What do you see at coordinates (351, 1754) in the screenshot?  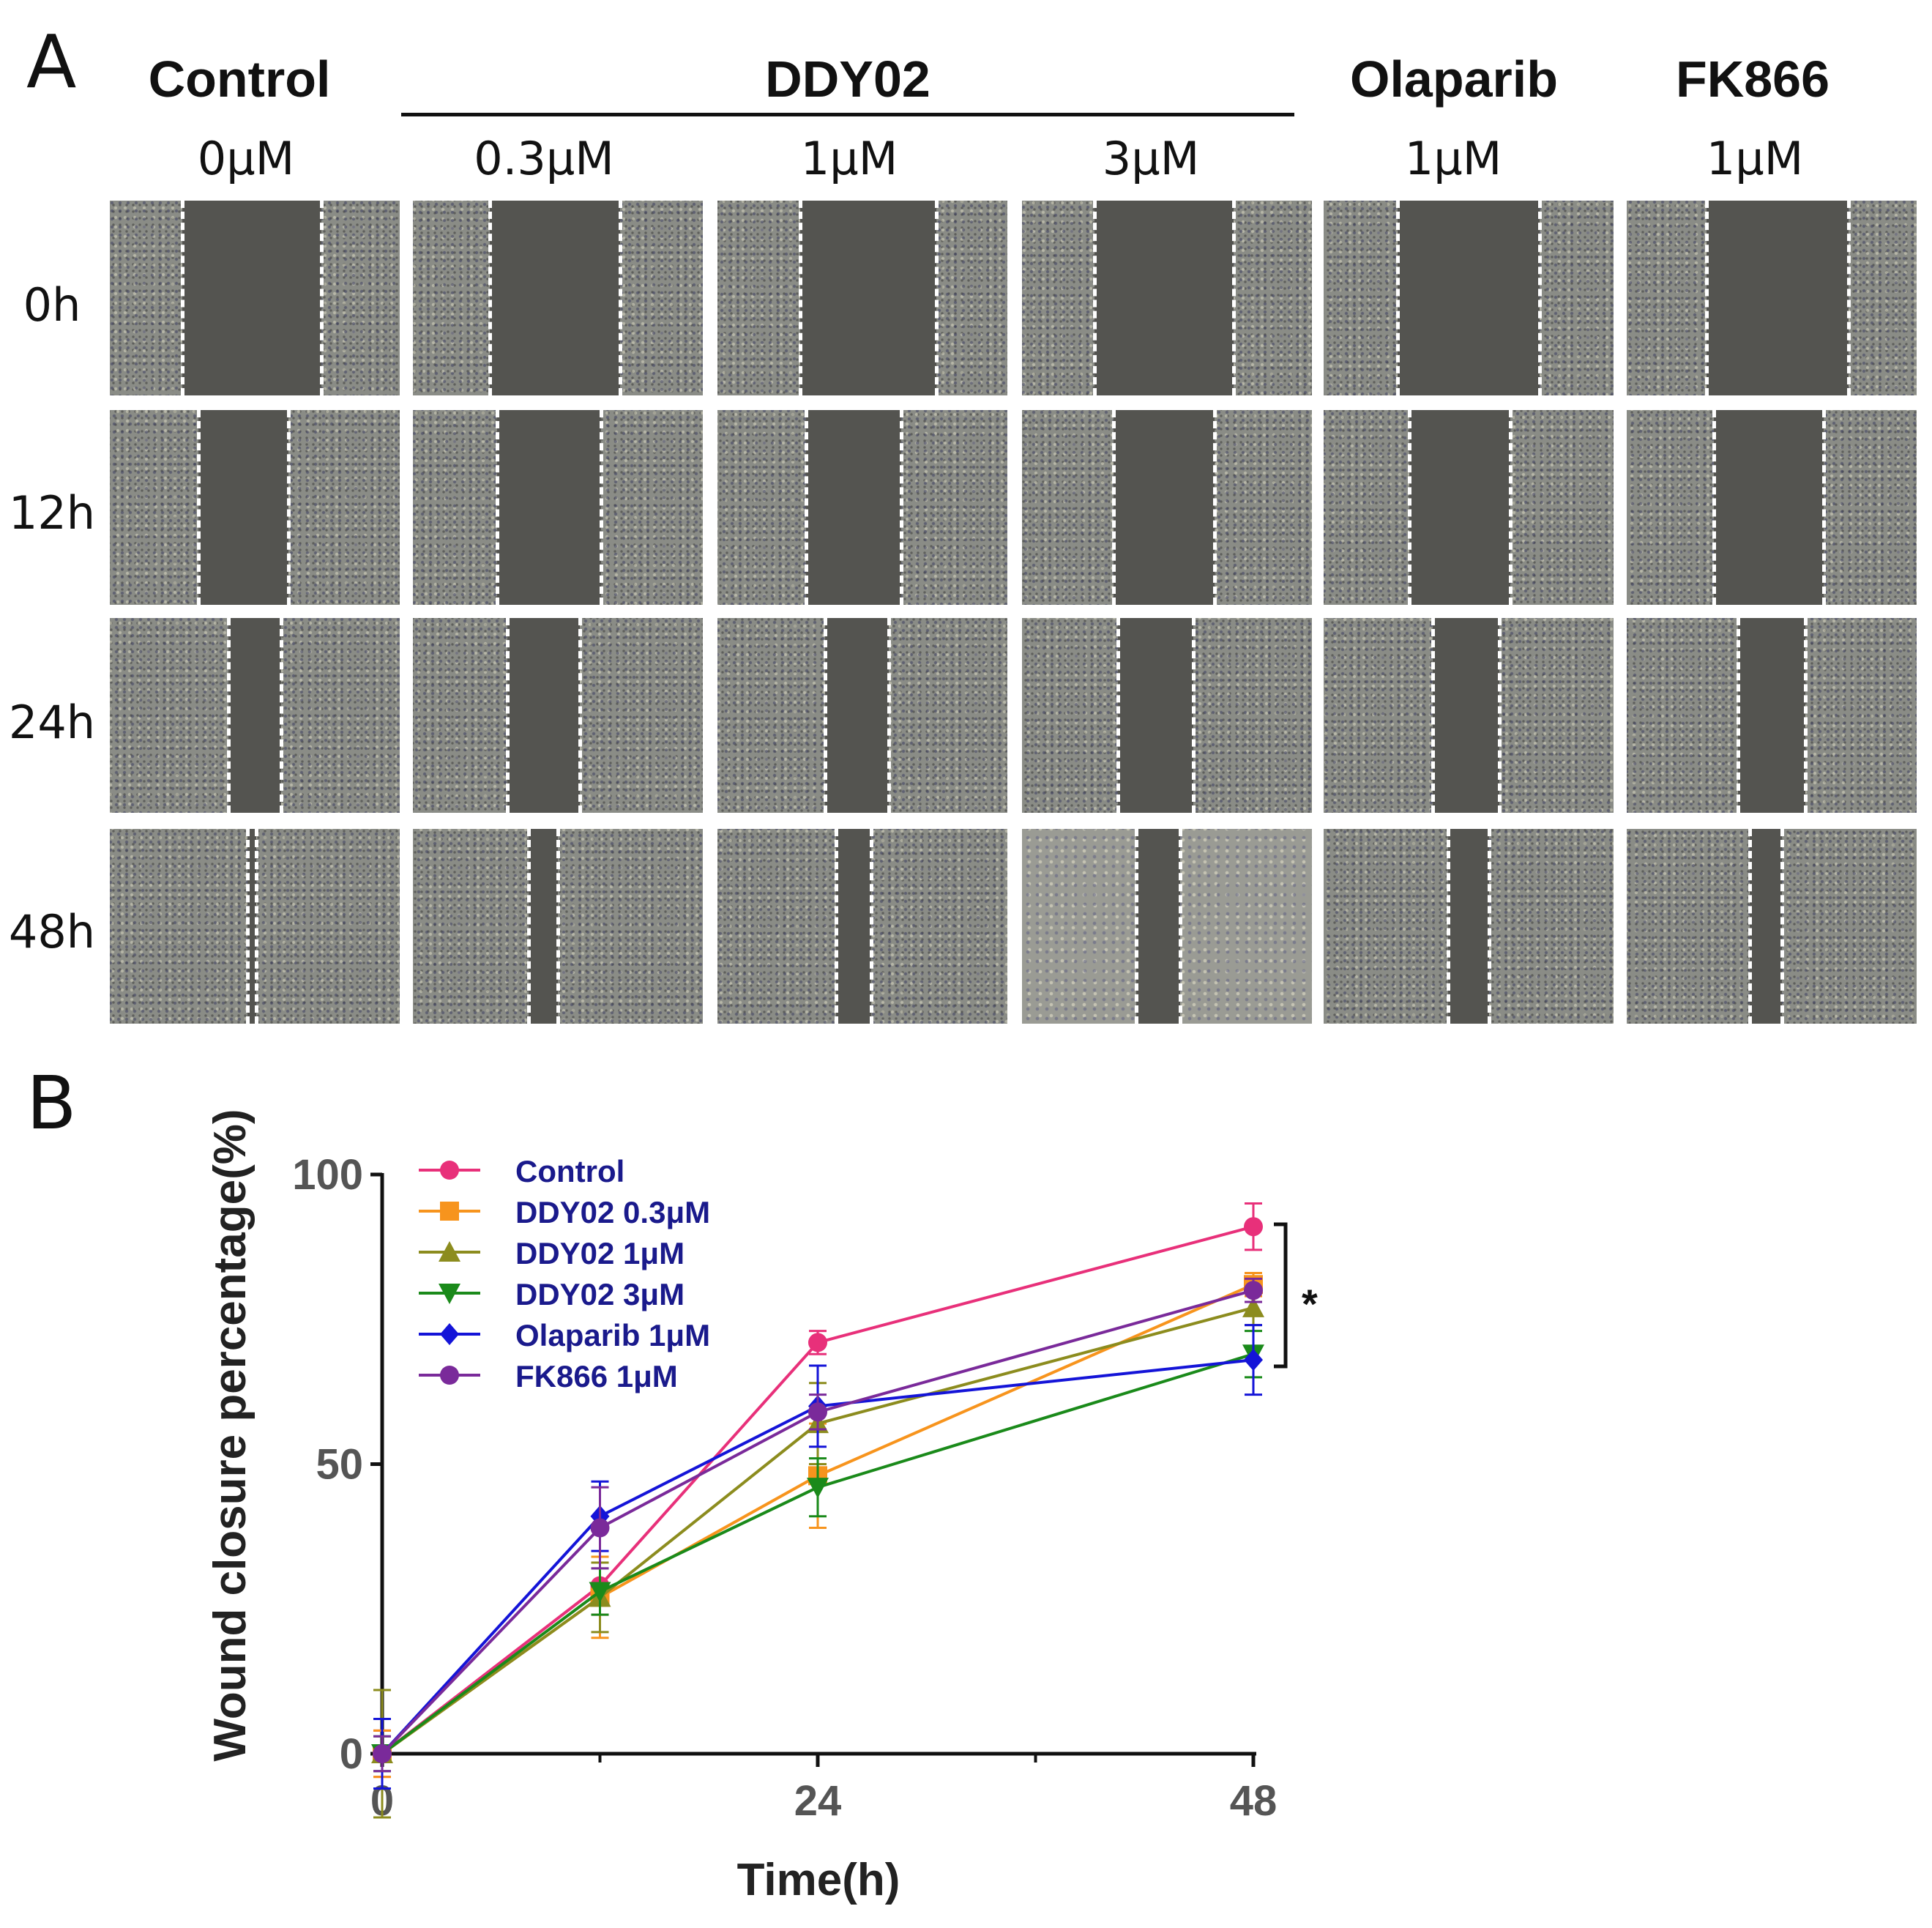 I see `y-tick-label: 0` at bounding box center [351, 1754].